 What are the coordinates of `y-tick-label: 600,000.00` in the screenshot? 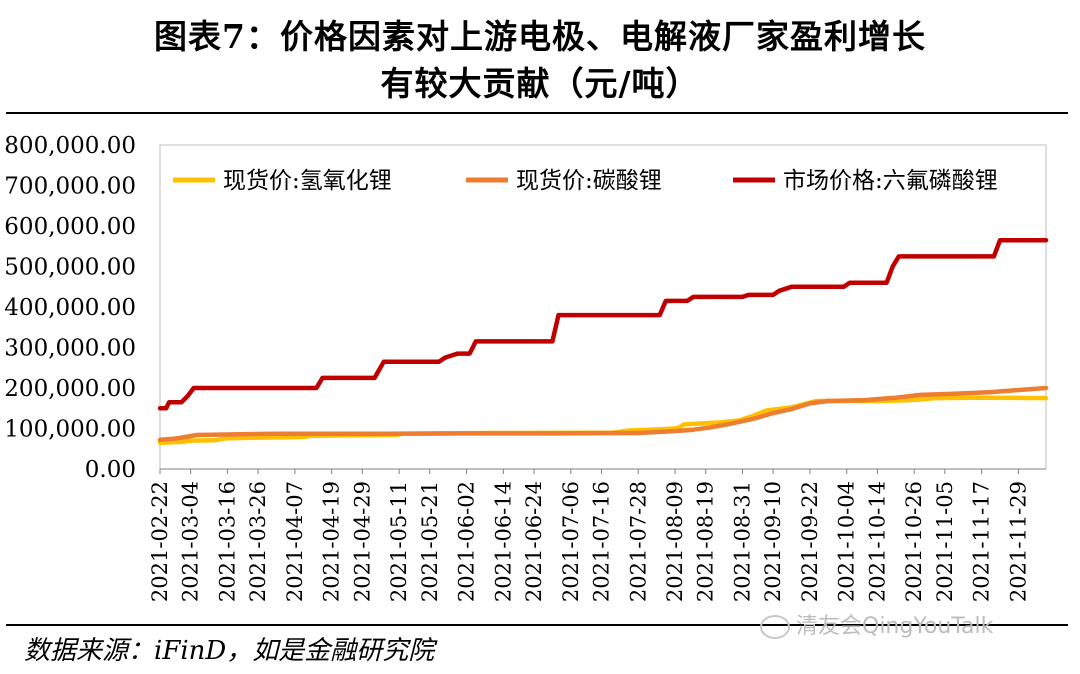 It's located at (70, 227).